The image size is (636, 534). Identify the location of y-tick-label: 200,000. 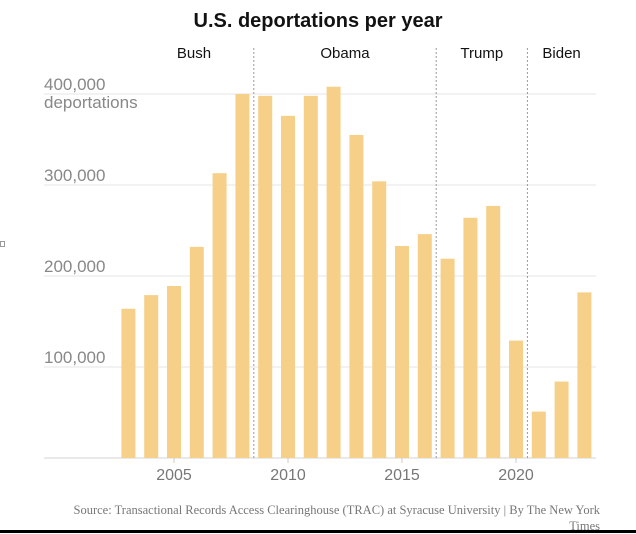
(74, 266).